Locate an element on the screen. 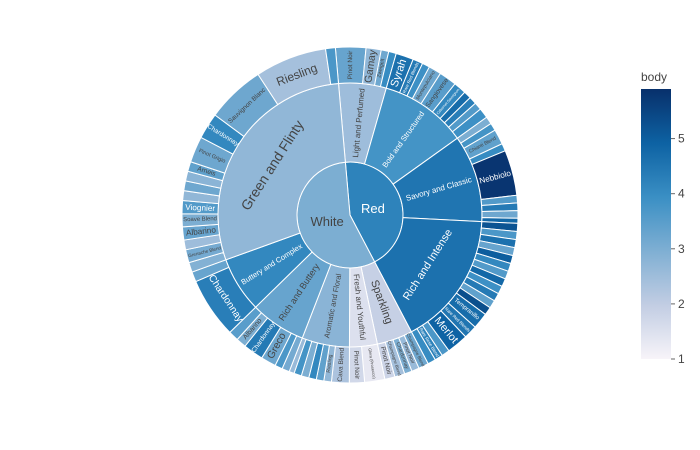  colorbar-tick-label: 1 is located at coordinates (681, 359).